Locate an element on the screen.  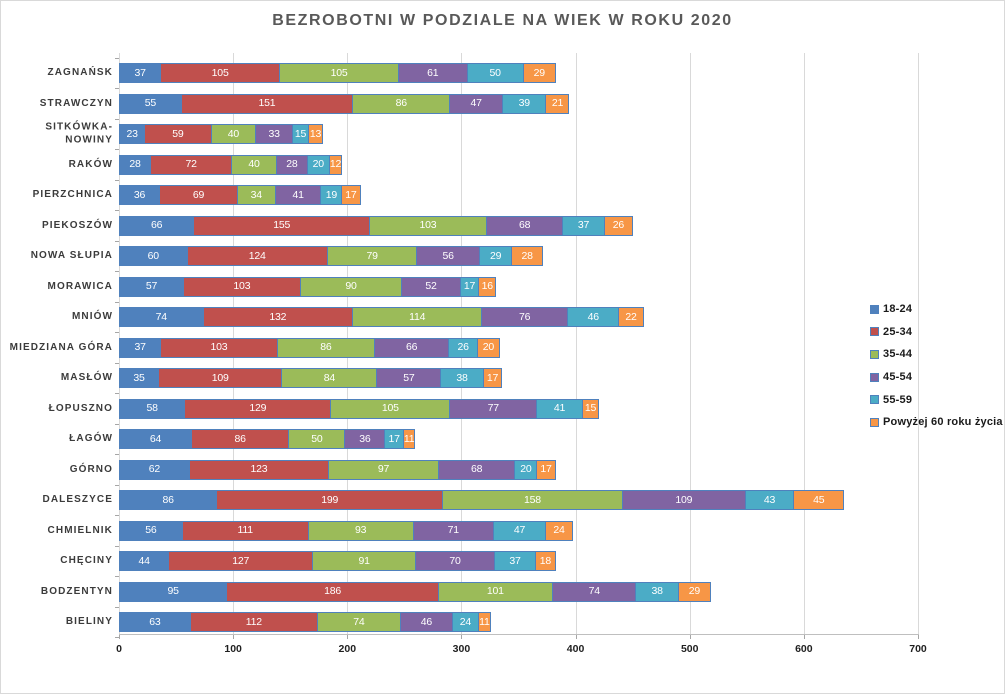
bar-value-label: 66 is located at coordinates (411, 347).